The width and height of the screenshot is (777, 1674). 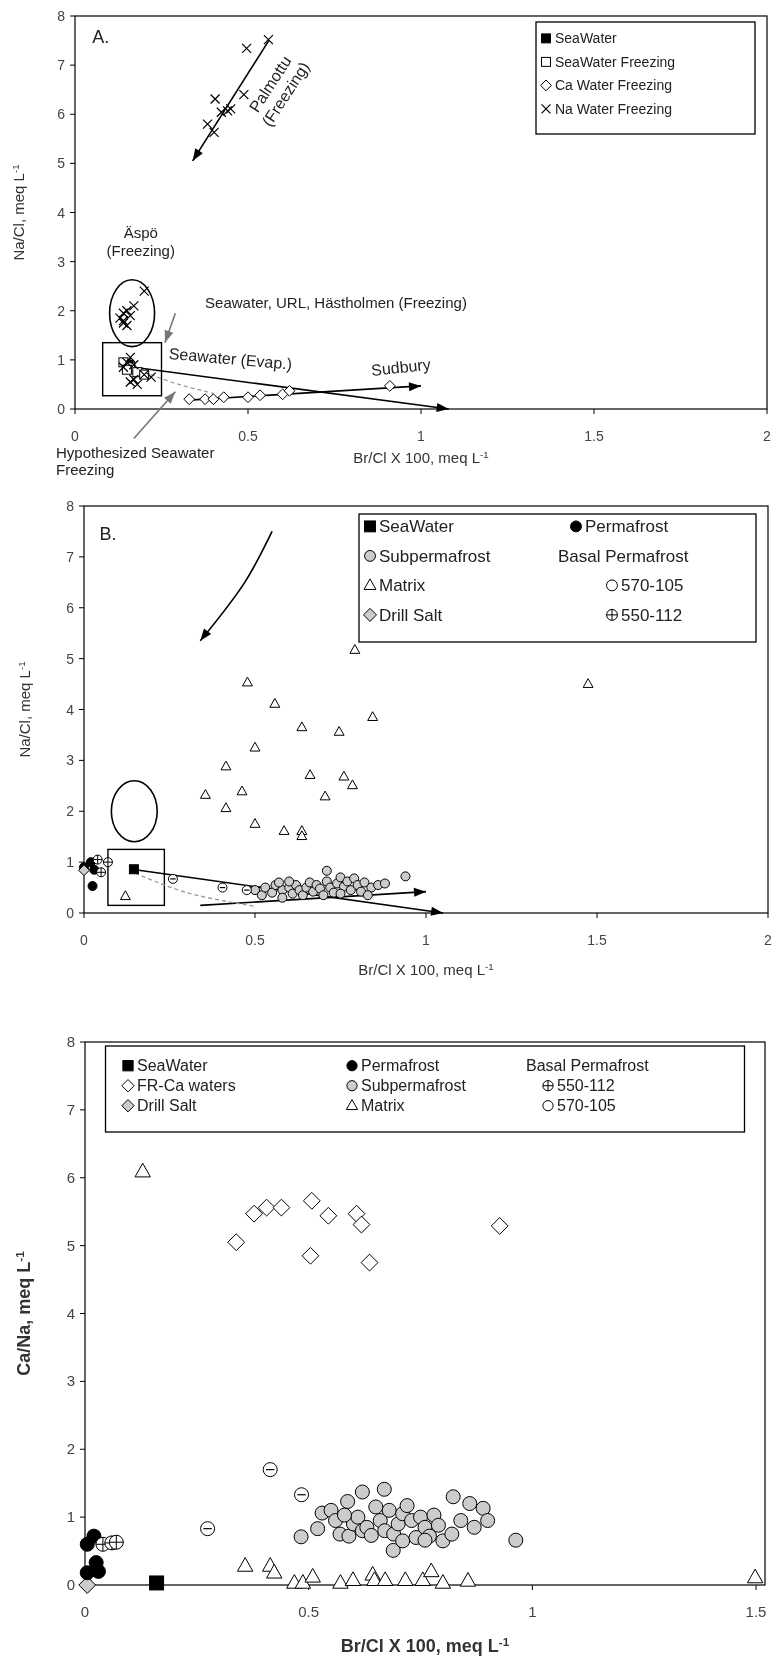 What do you see at coordinates (421, 436) in the screenshot?
I see `x-tick-label: 1` at bounding box center [421, 436].